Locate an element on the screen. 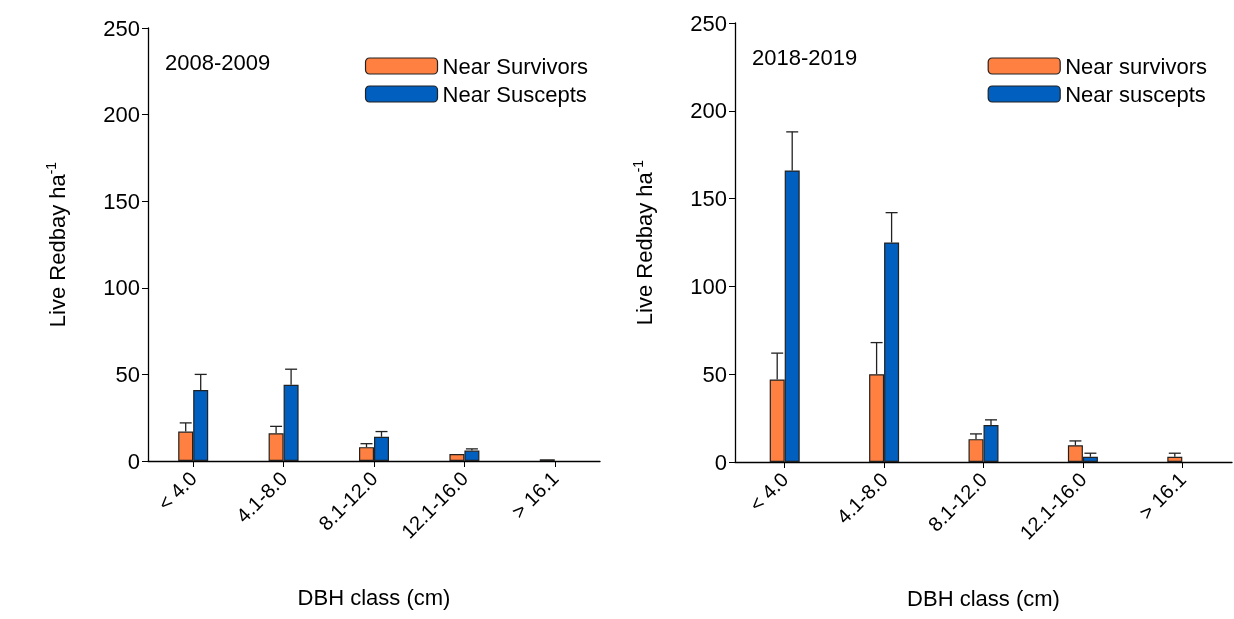  legend-label: Near Survivors is located at coordinates (515, 66).